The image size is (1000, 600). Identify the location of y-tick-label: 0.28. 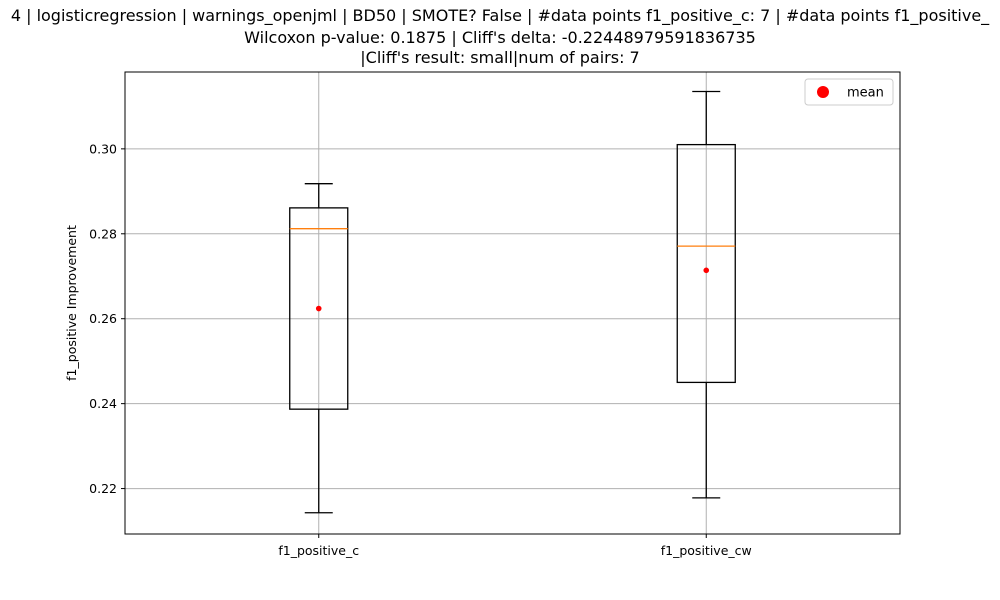
(103, 233).